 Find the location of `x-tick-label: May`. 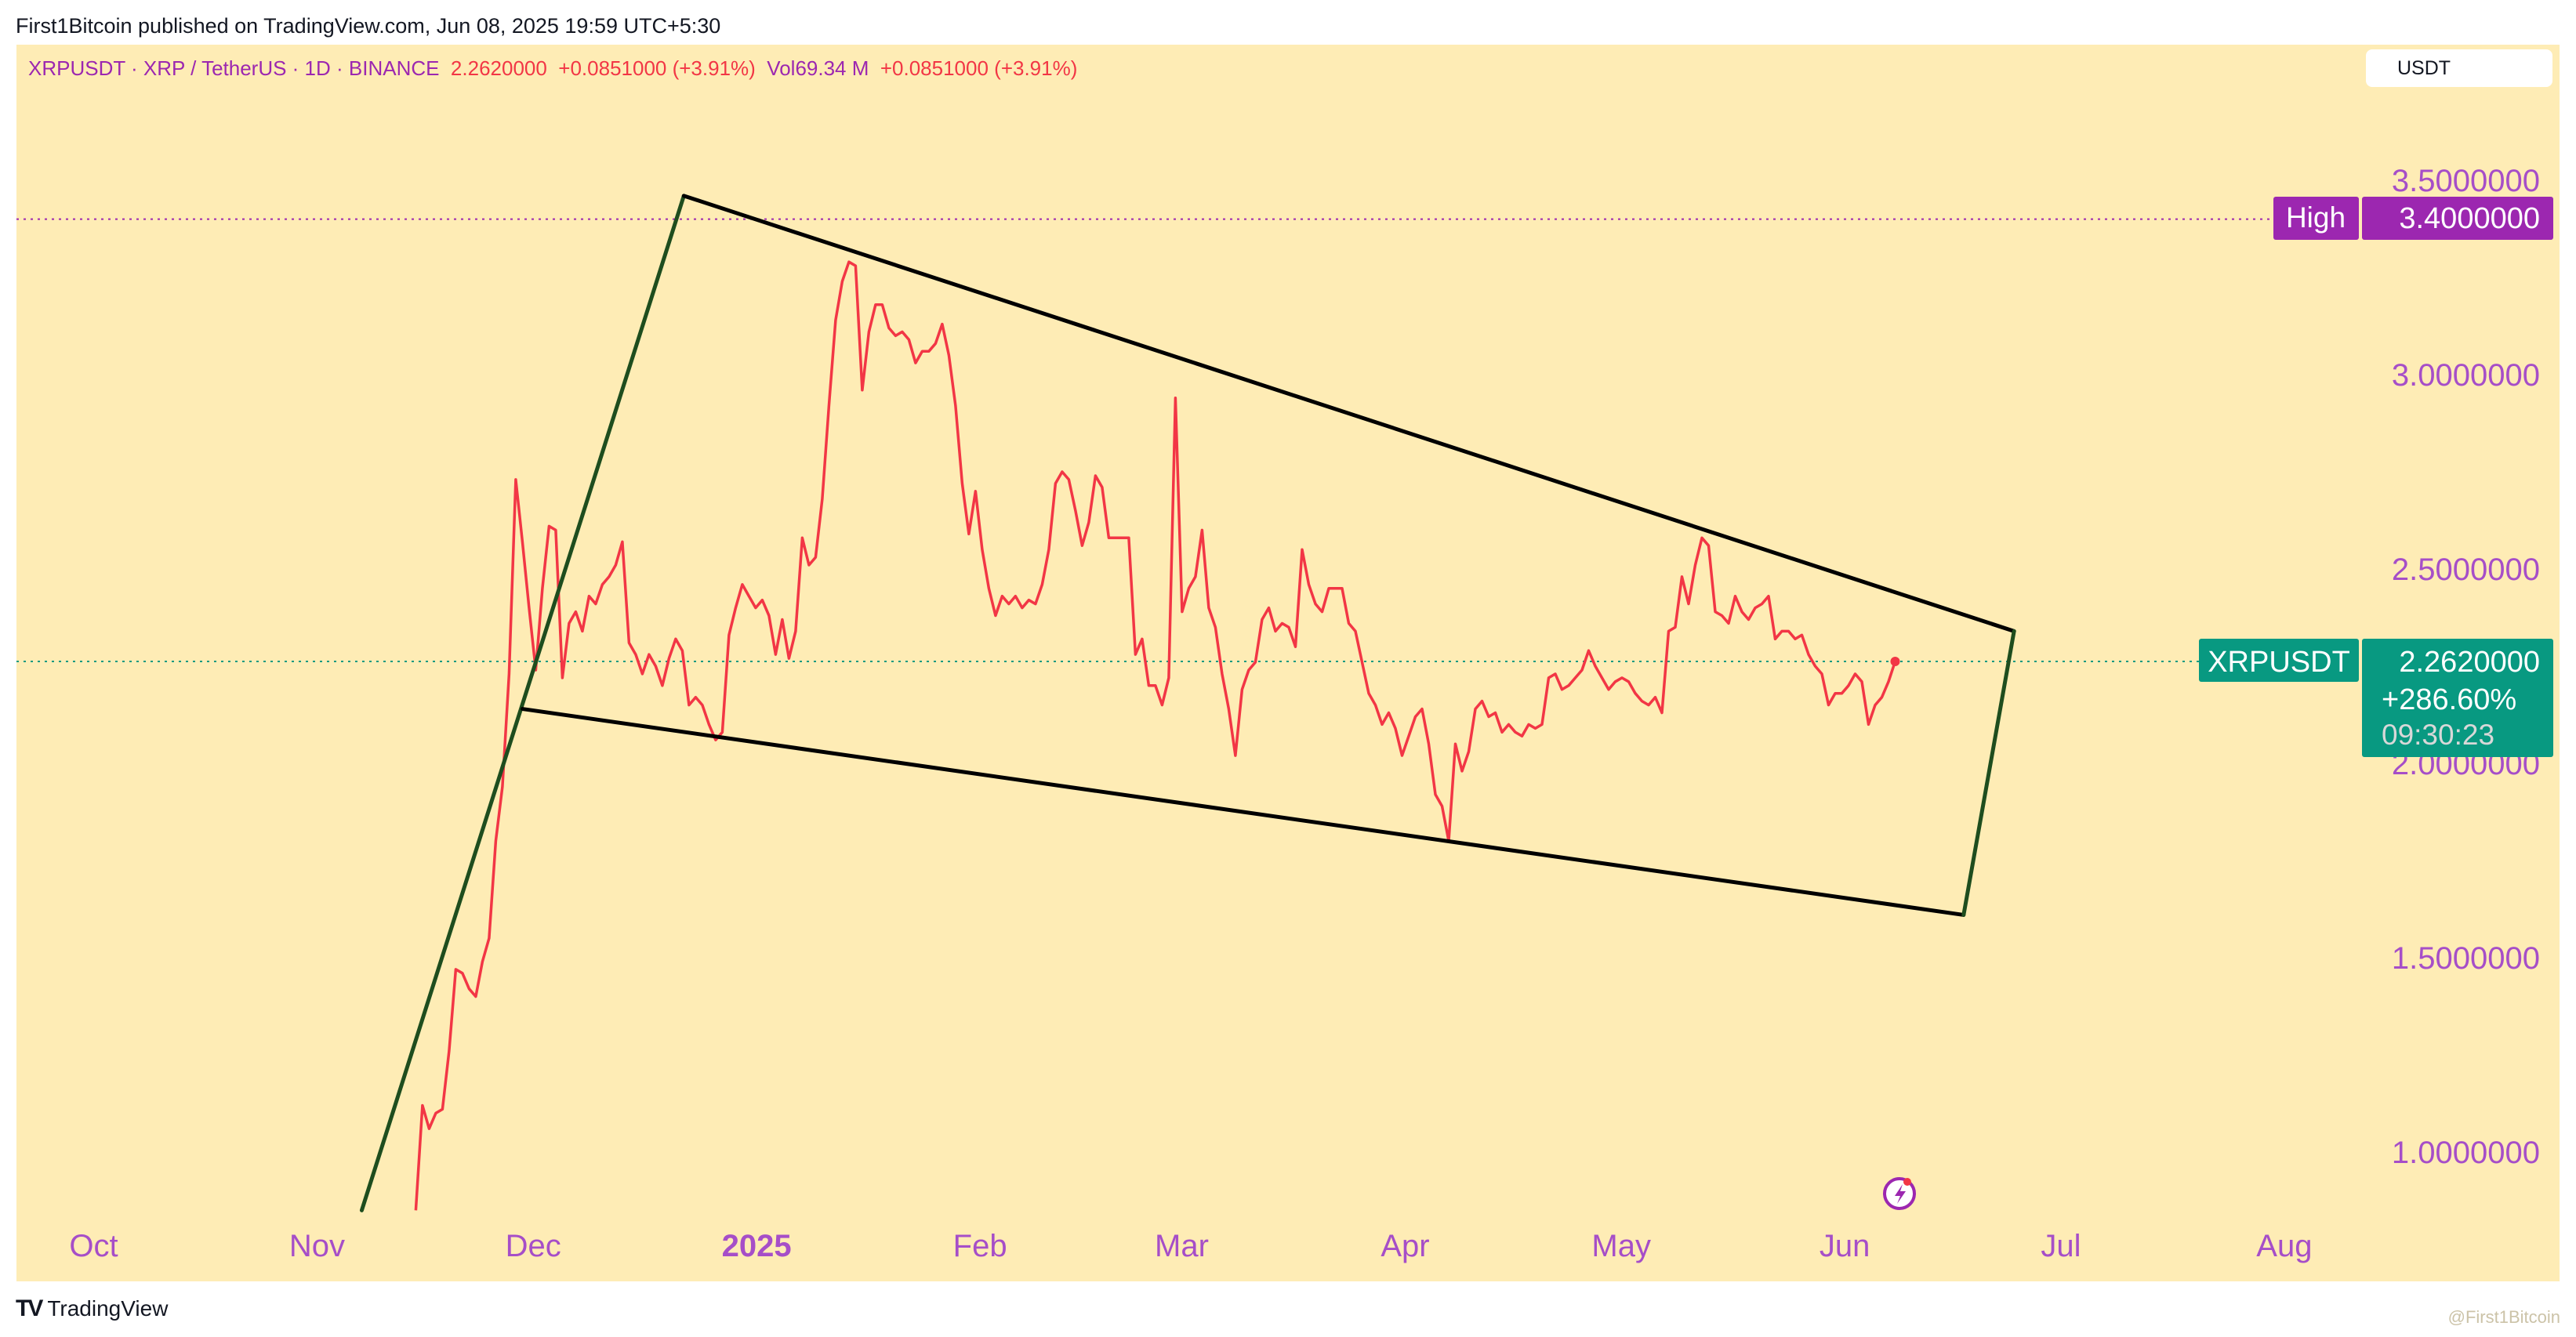

x-tick-label: May is located at coordinates (1621, 1246).